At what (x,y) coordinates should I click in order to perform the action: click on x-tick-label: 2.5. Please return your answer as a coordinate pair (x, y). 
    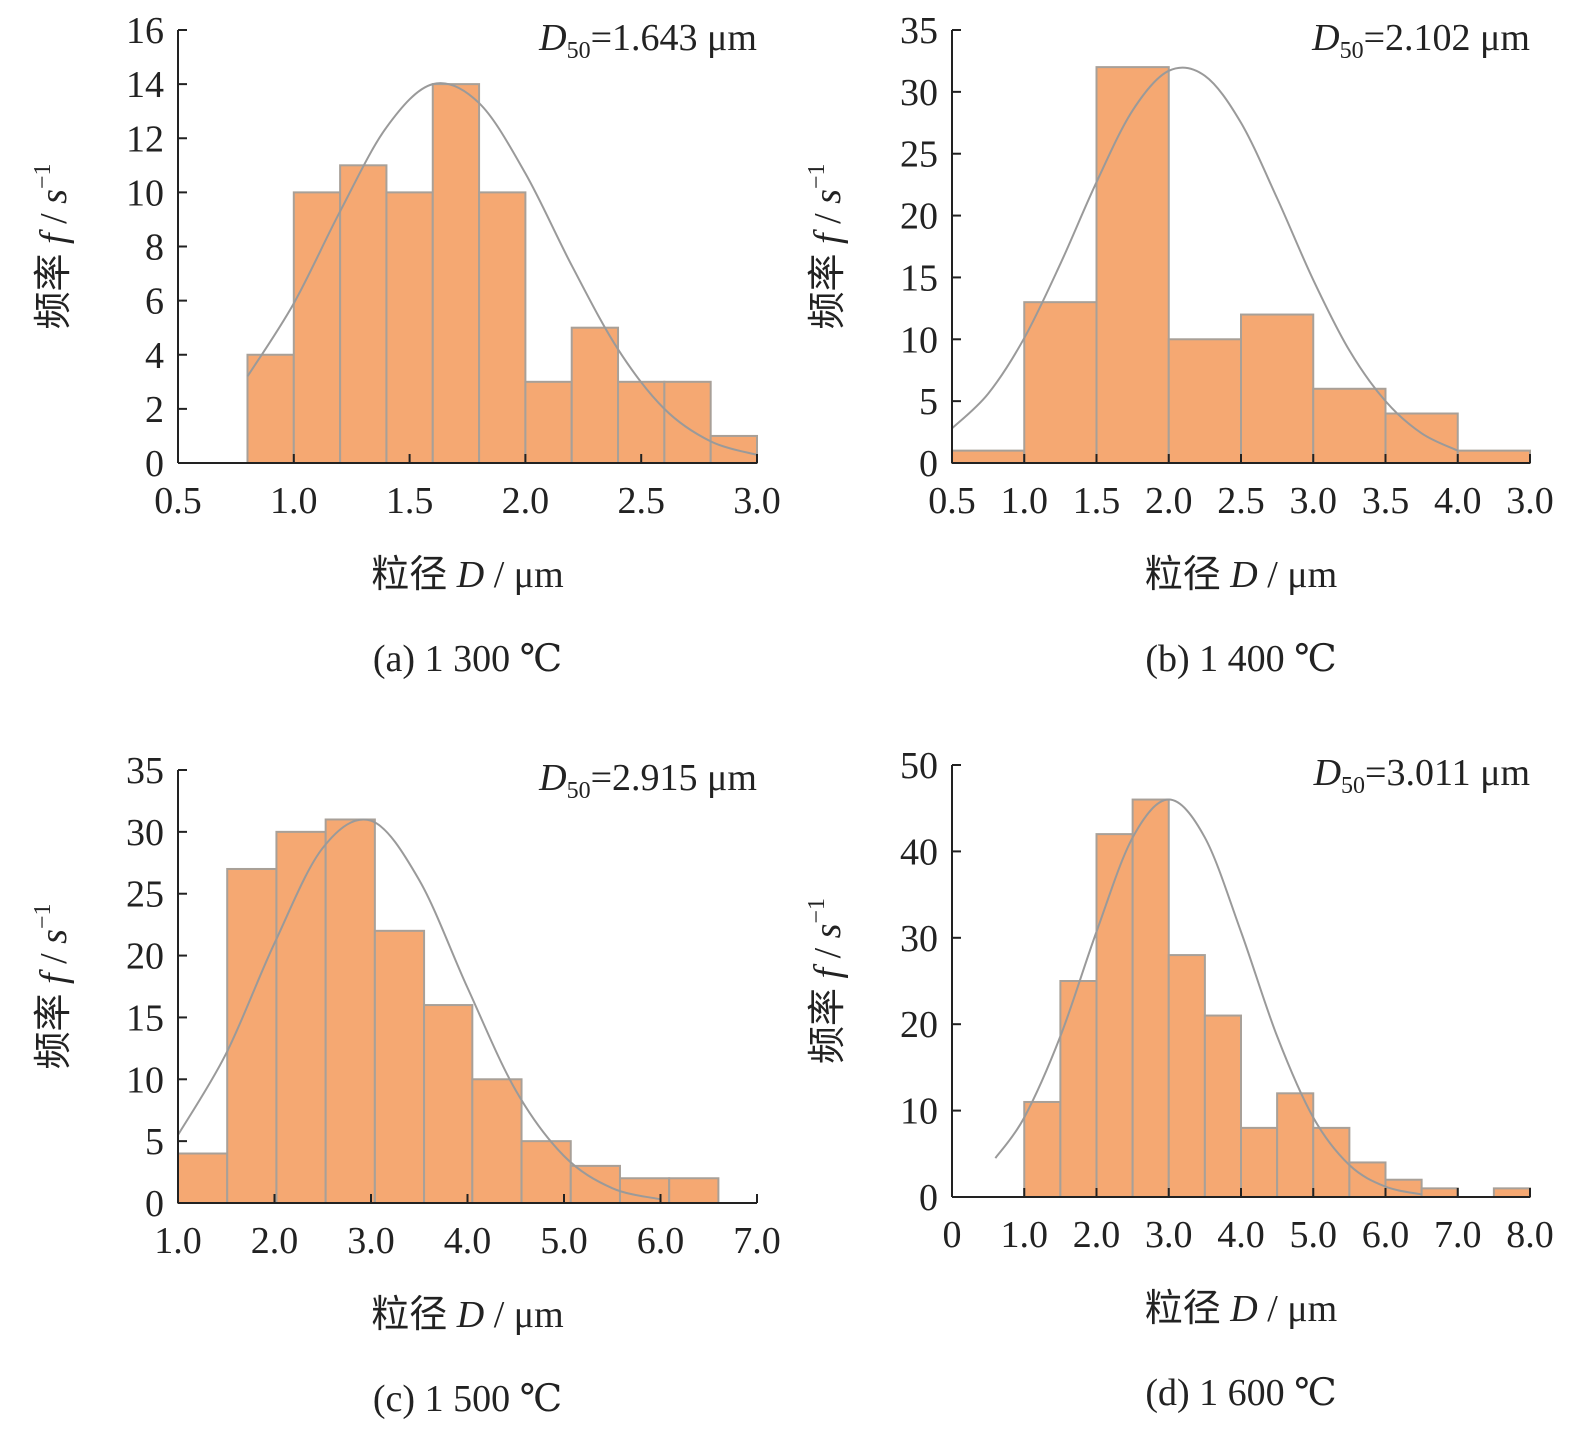
    Looking at the image, I should click on (641, 501).